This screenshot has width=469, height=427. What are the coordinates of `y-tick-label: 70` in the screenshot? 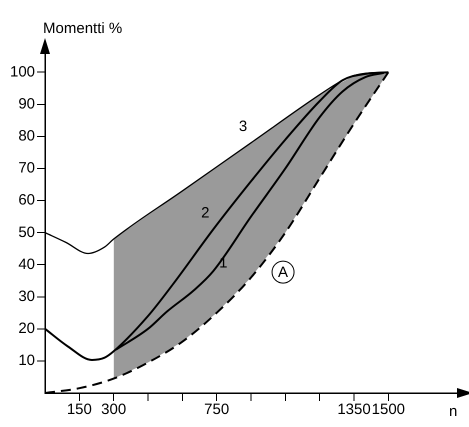 It's located at (27, 168).